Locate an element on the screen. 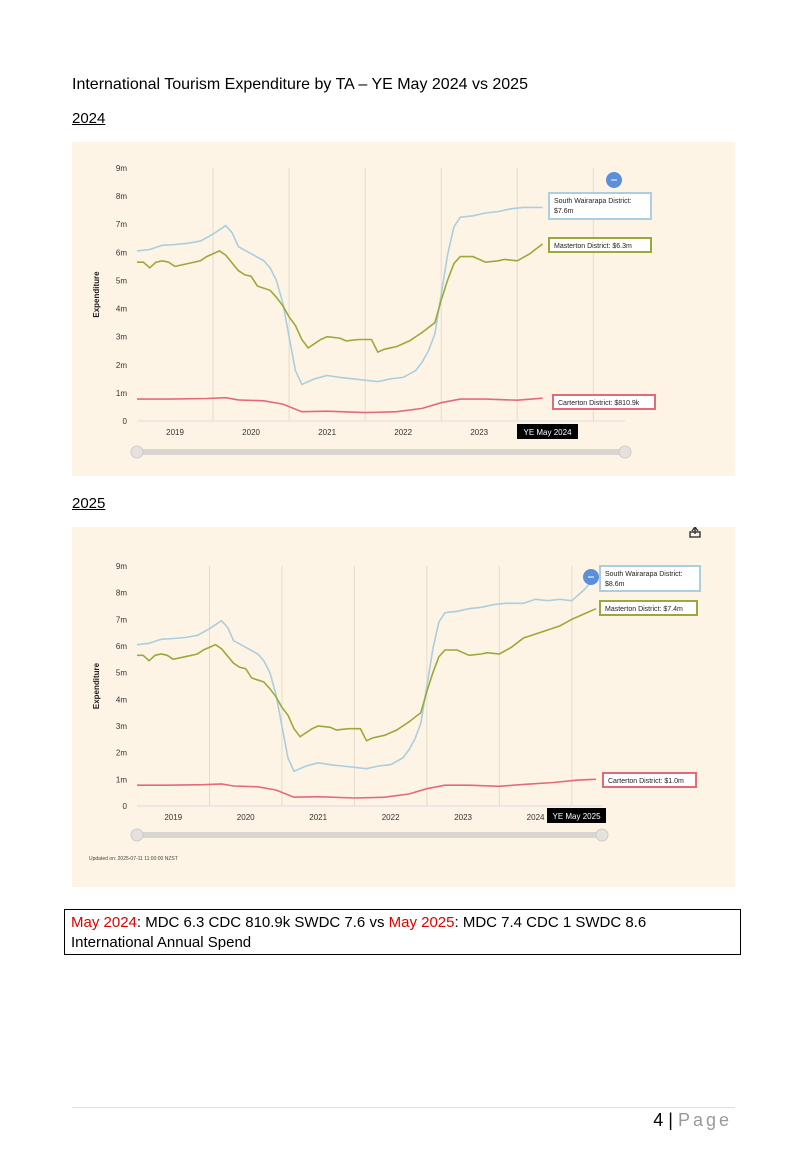 This screenshot has height=1168, width=807. tooltip-text: Carterton District: $810.9k is located at coordinates (599, 403).